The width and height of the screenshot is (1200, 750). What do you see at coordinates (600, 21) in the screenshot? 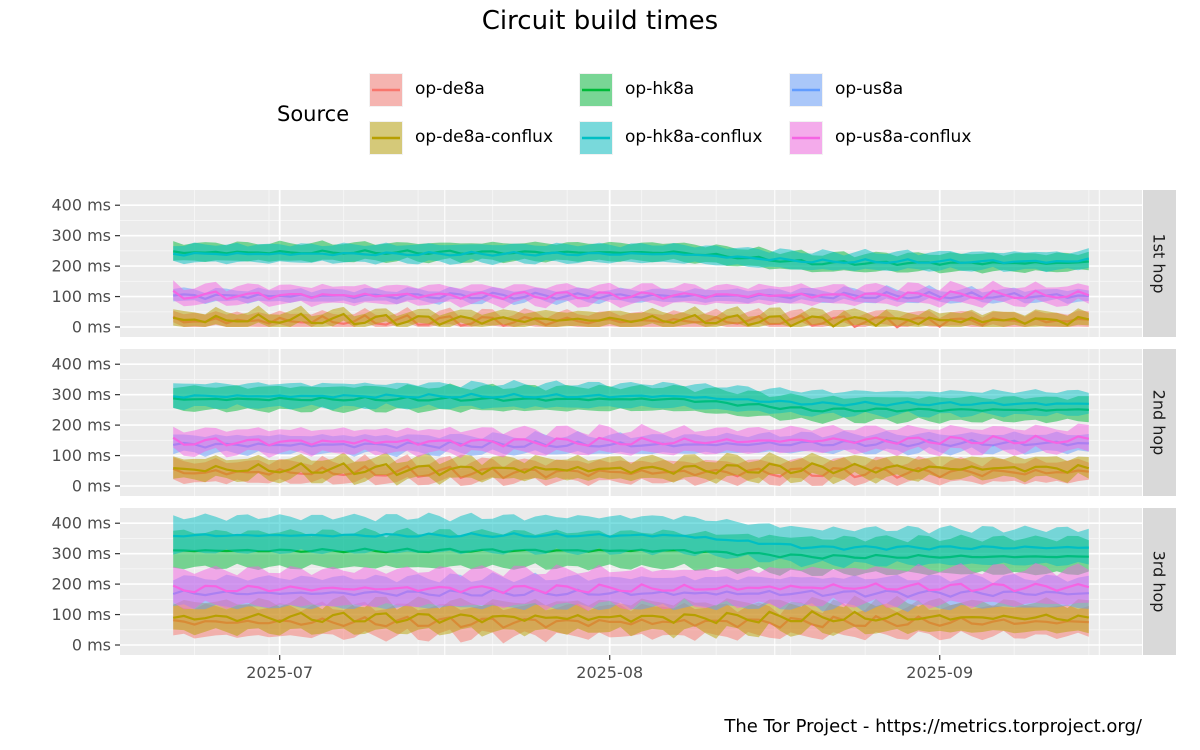
I see `chart-title: Circuit build times` at bounding box center [600, 21].